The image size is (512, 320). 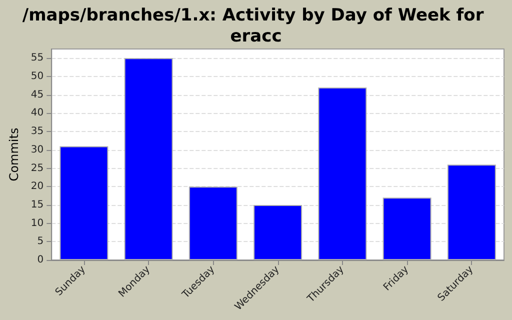 What do you see at coordinates (40, 242) in the screenshot?
I see `y-tick-label: 5` at bounding box center [40, 242].